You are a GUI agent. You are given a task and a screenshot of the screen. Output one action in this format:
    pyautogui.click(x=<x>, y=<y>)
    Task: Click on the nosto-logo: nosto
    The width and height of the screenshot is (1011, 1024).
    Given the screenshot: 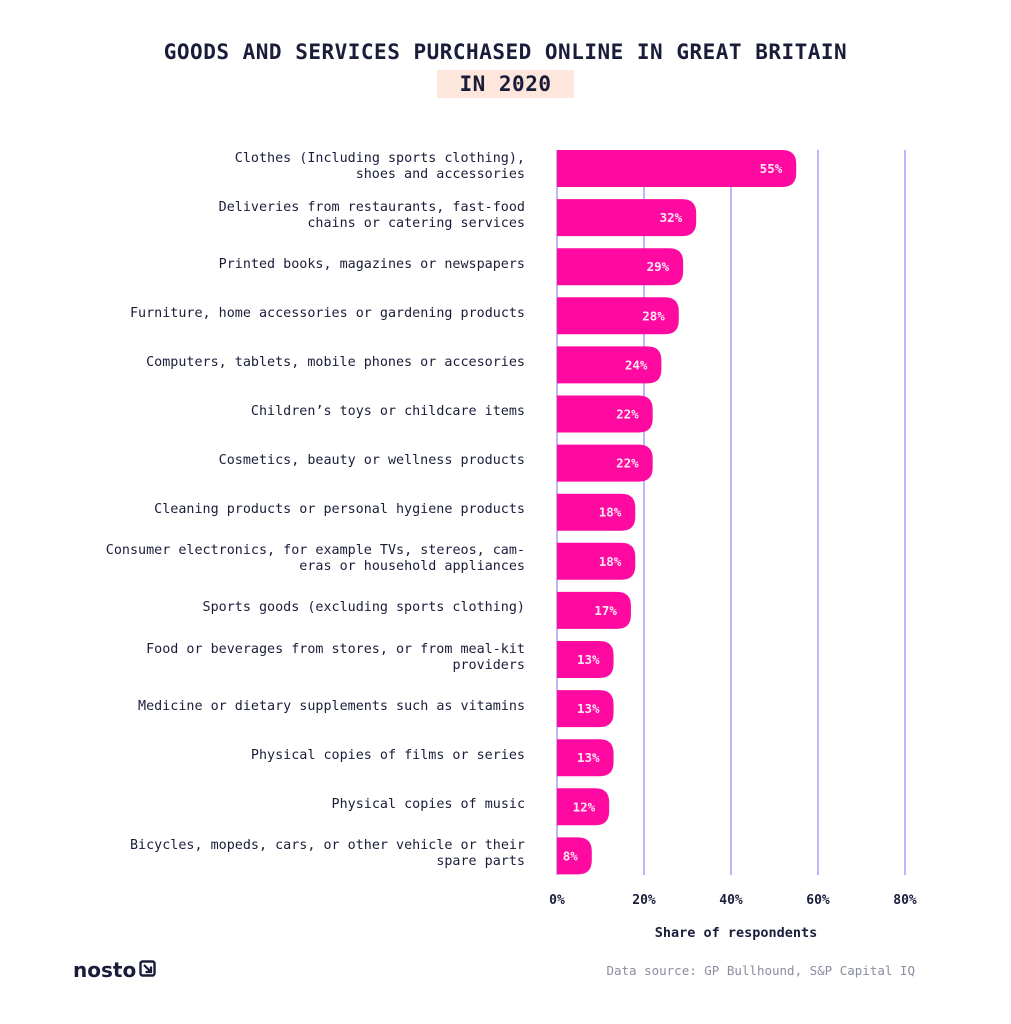 What is the action you would take?
    pyautogui.click(x=114, y=970)
    